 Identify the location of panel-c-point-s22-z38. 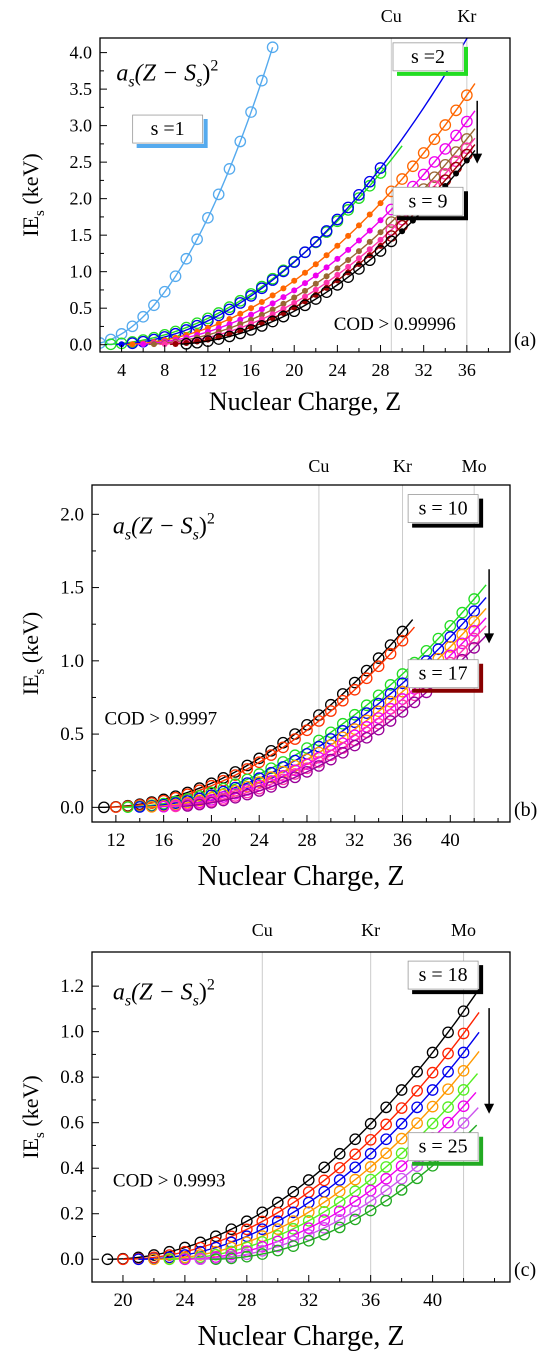
(401, 1153).